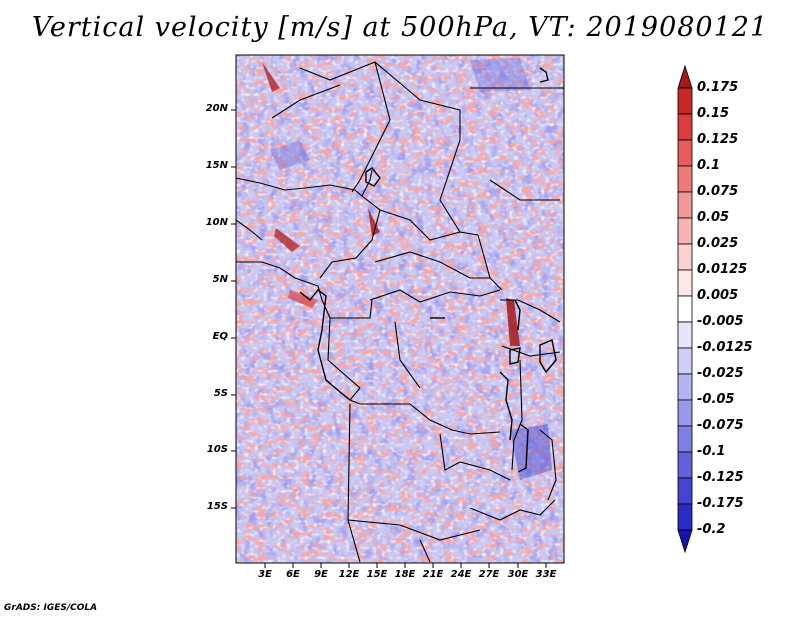  Describe the element at coordinates (685, 76) in the screenshot. I see `colorbar-upper-tip` at that location.